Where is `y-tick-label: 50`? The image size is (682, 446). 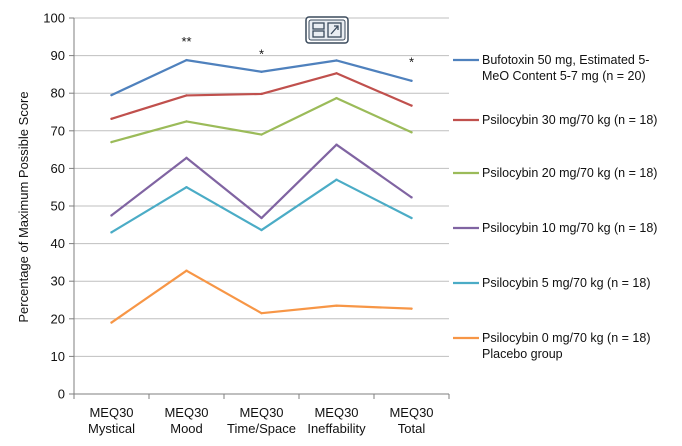
y-tick-label: 50 is located at coordinates (58, 206).